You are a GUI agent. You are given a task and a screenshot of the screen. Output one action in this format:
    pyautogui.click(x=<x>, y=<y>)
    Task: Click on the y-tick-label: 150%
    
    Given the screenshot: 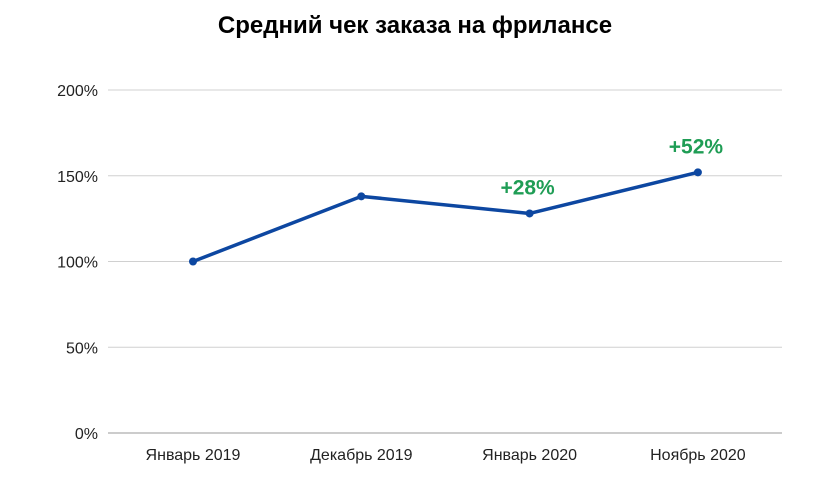 What is the action you would take?
    pyautogui.click(x=77, y=177)
    